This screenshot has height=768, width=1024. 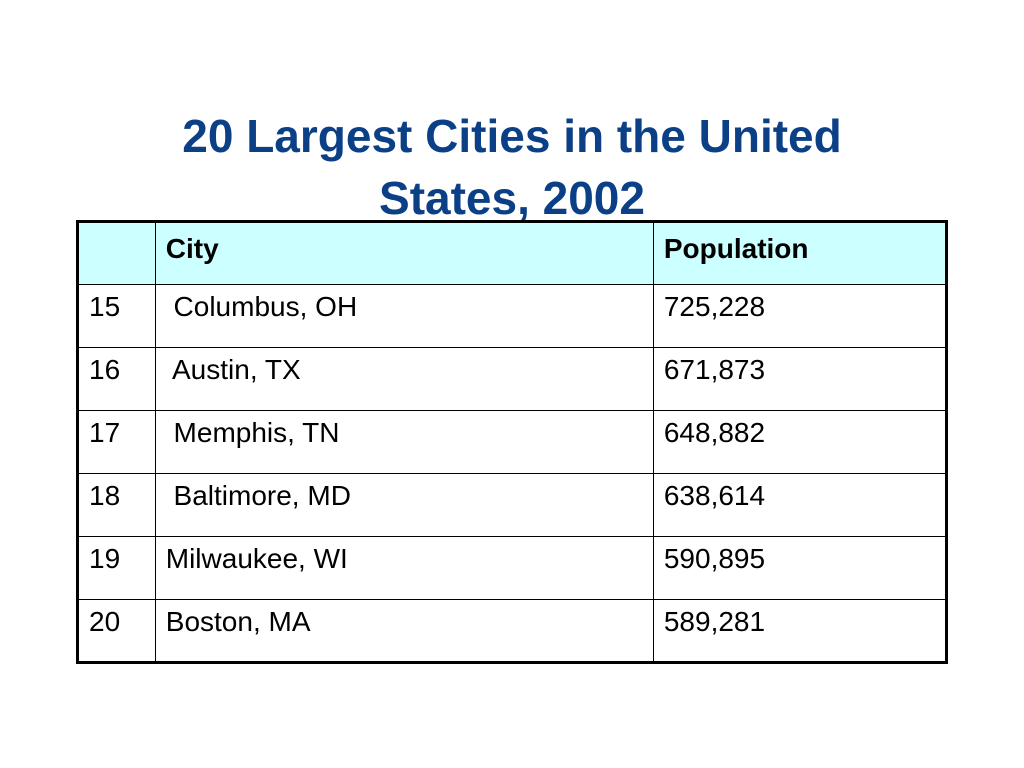 What do you see at coordinates (116, 442) in the screenshot?
I see `rank-cell: 17` at bounding box center [116, 442].